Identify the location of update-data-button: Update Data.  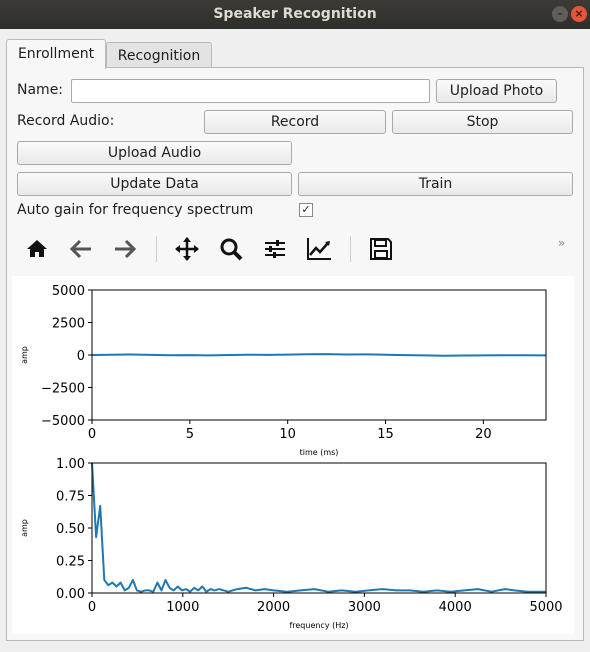
(154, 184).